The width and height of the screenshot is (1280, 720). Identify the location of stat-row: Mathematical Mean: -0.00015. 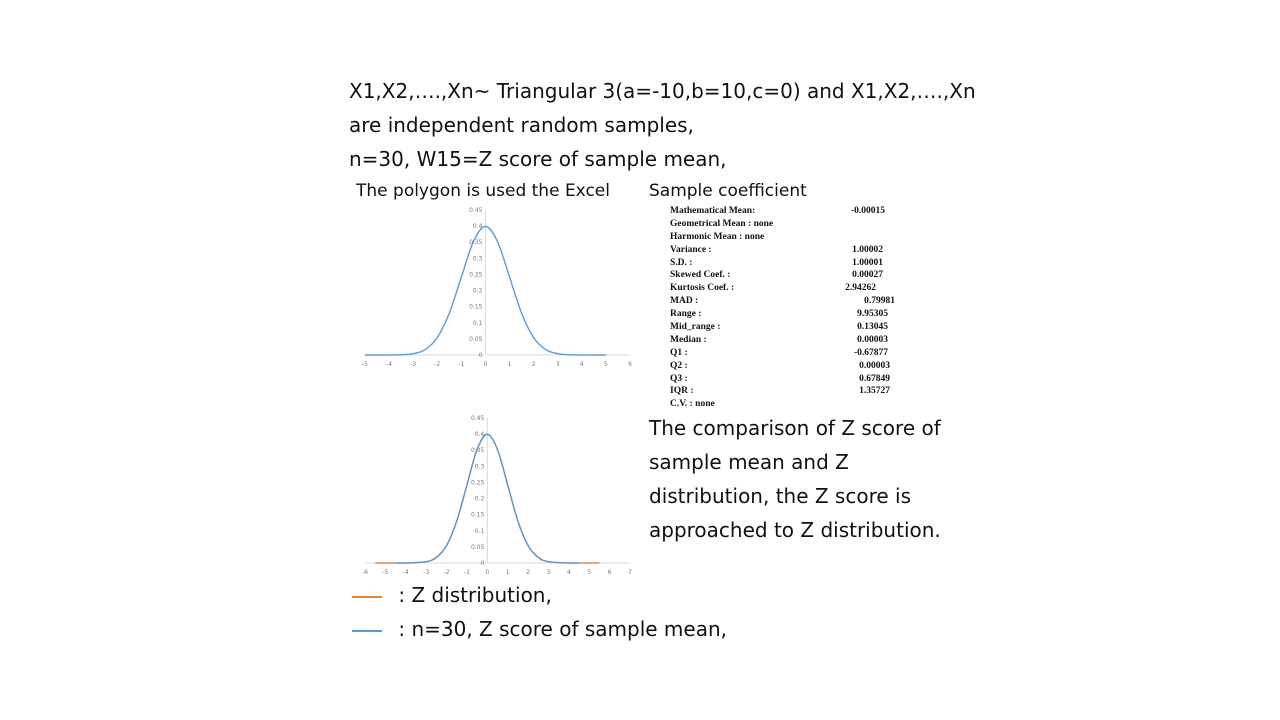
(790, 212).